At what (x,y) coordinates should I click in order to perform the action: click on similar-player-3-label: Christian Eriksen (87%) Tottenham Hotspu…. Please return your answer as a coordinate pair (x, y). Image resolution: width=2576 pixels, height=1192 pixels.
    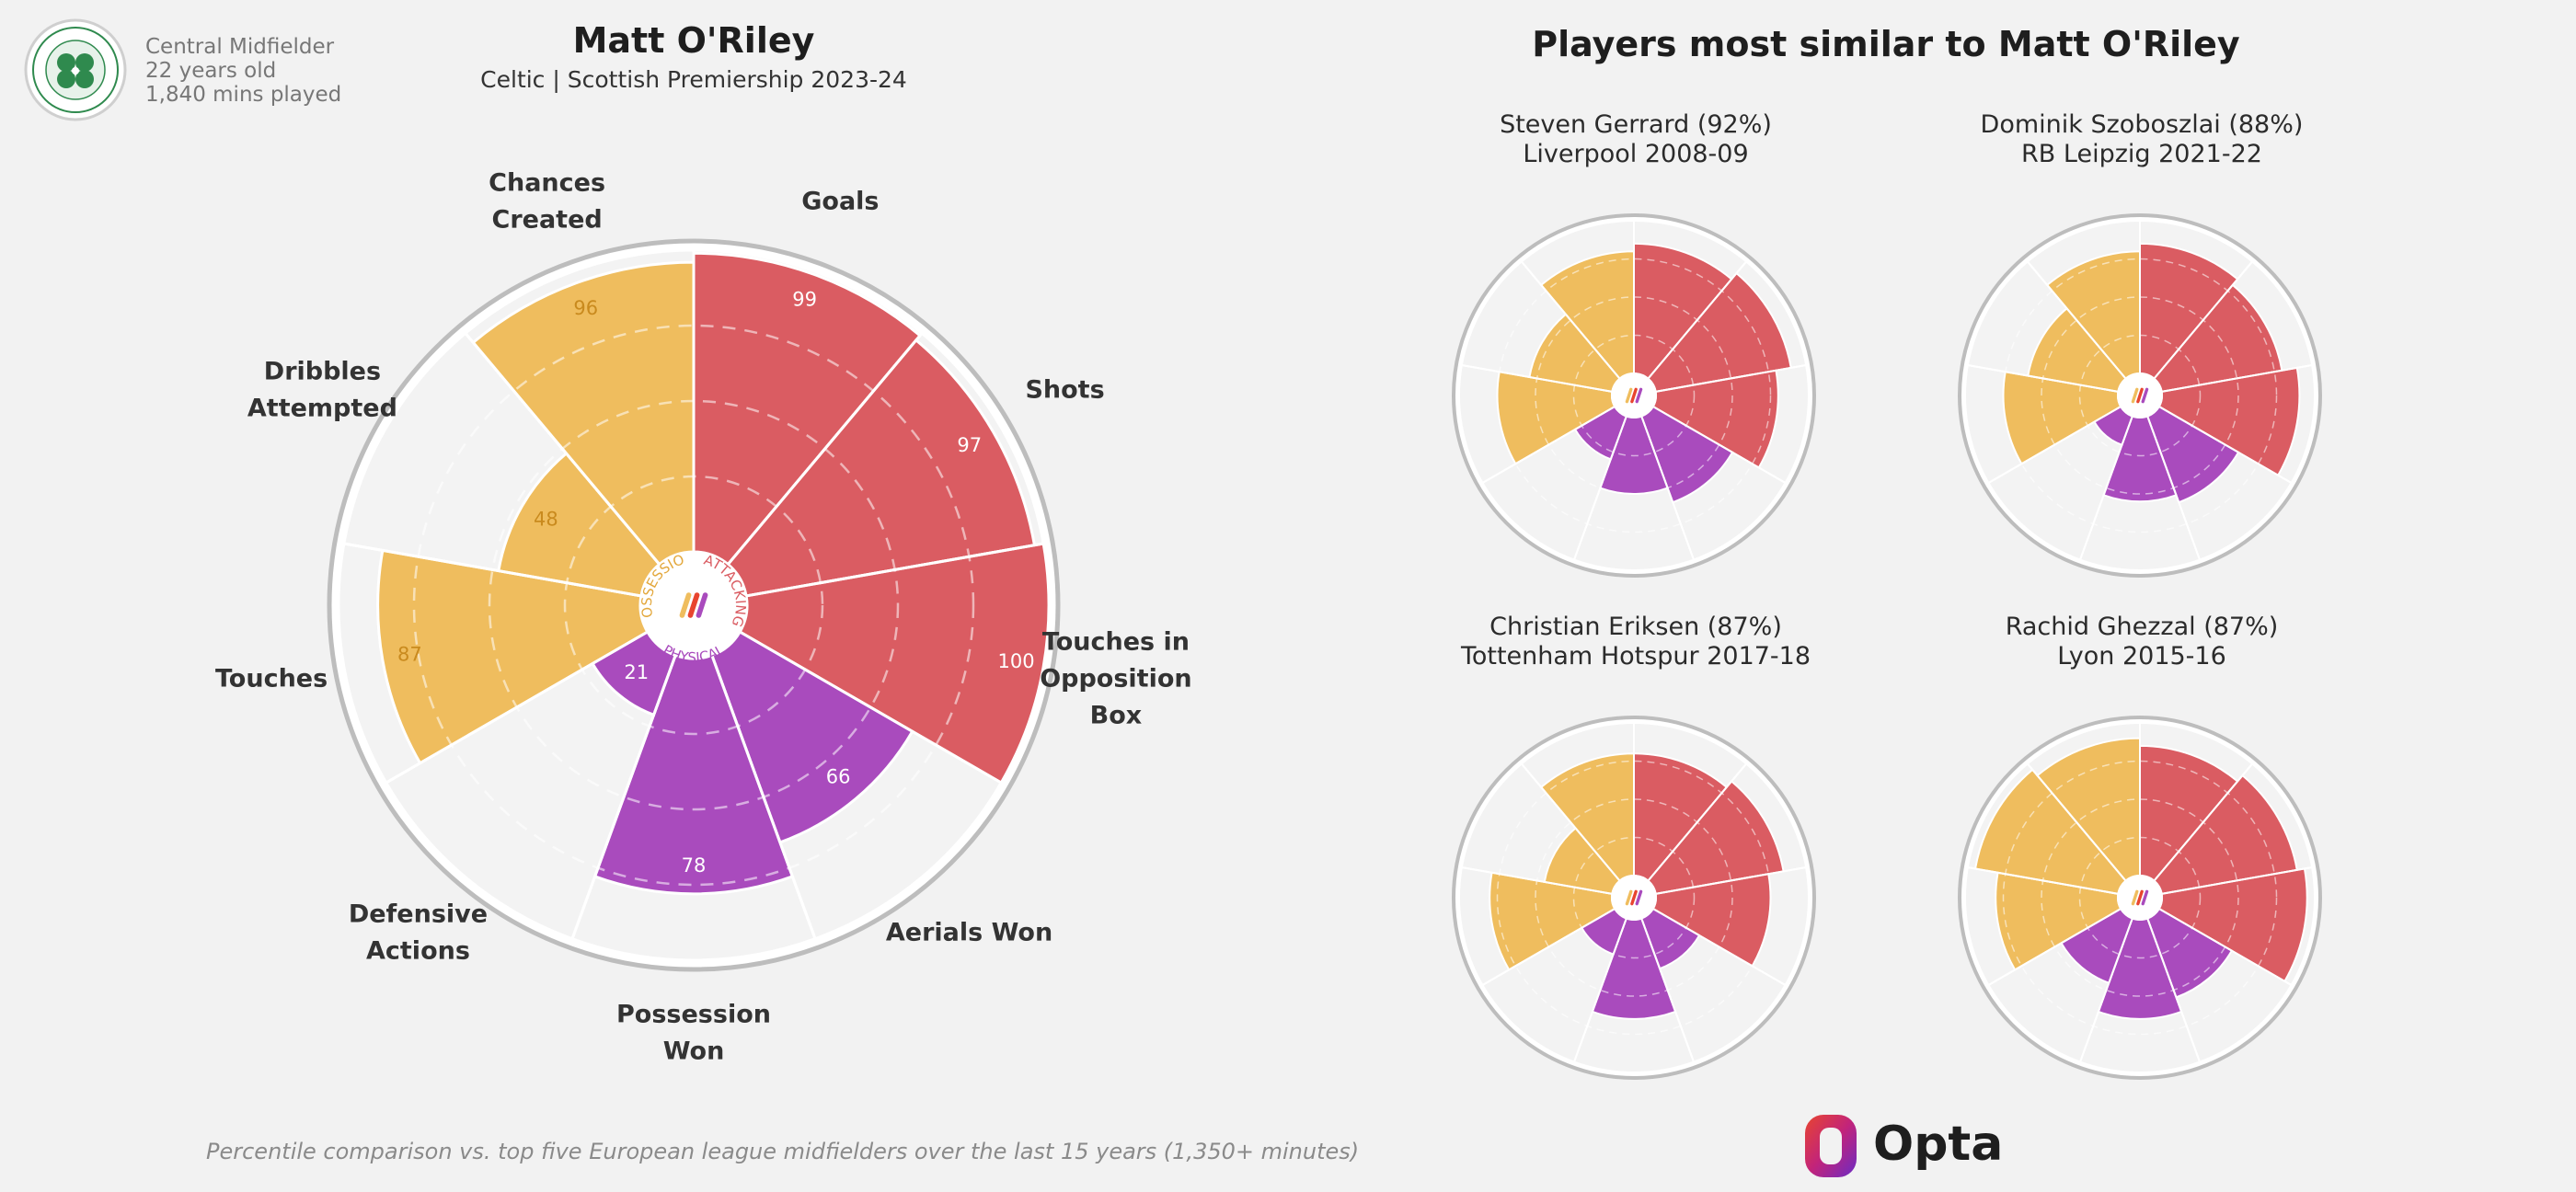
    Looking at the image, I should click on (1636, 642).